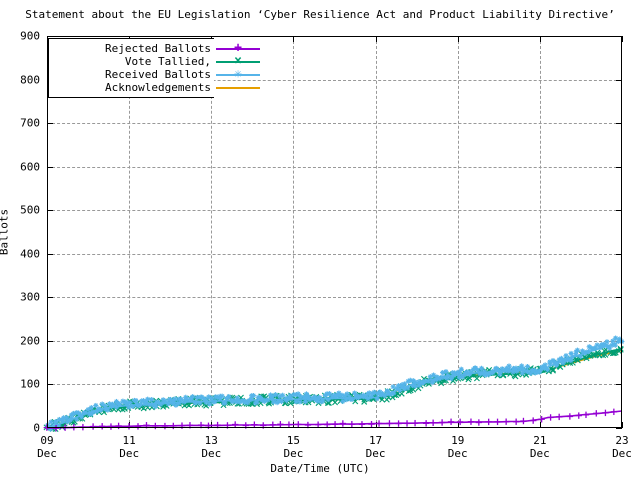 This screenshot has height=480, width=640. Describe the element at coordinates (330, 420) in the screenshot. I see `series-markers` at that location.